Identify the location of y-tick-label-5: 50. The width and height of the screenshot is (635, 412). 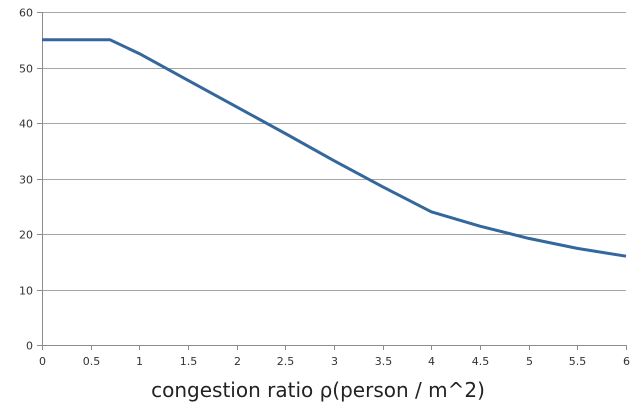
(26, 69).